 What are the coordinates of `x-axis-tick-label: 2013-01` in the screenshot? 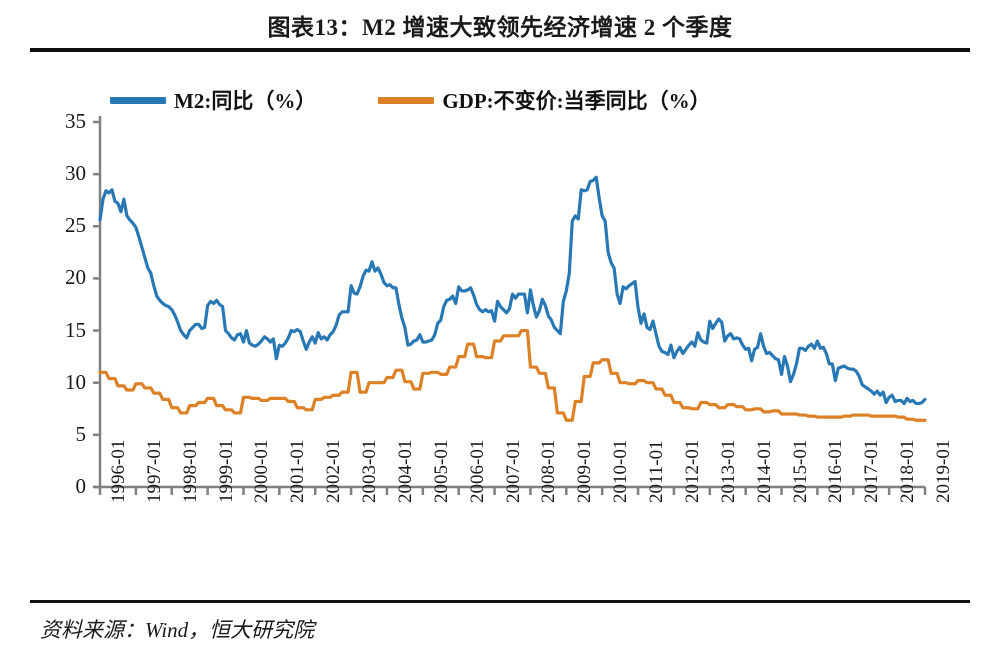 It's located at (728, 471).